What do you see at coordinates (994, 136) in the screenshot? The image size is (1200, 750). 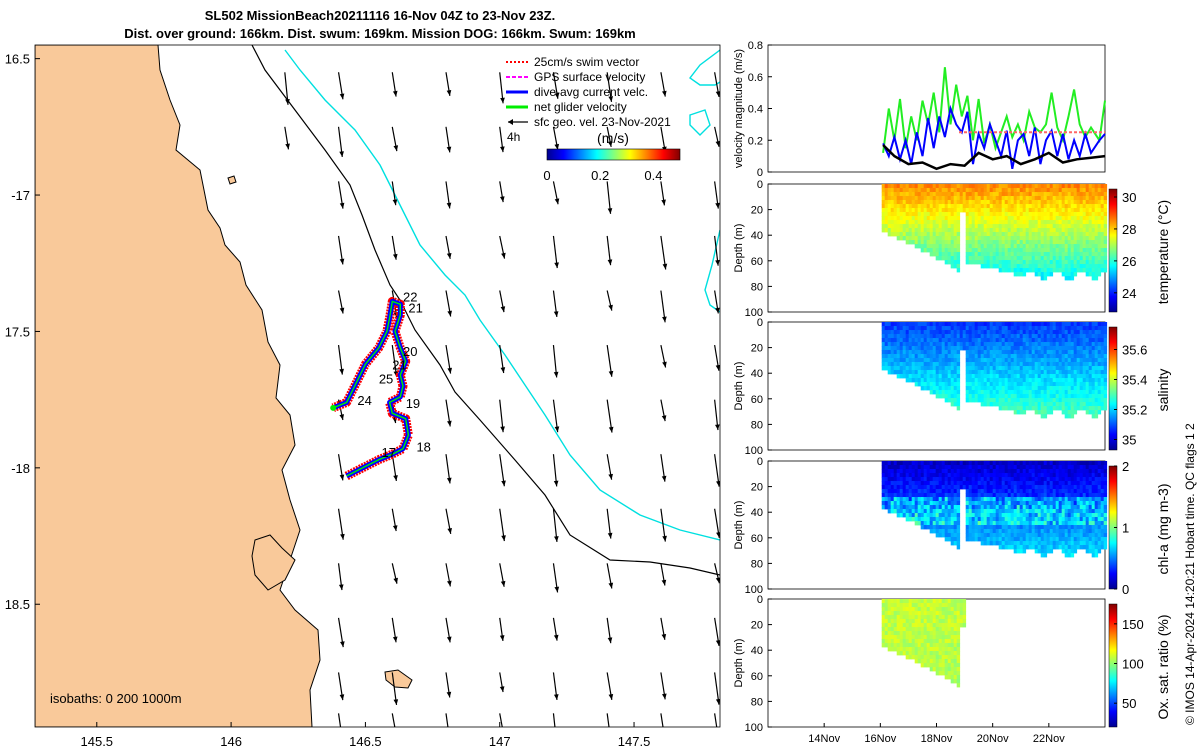 I see `velocity-series-line` at bounding box center [994, 136].